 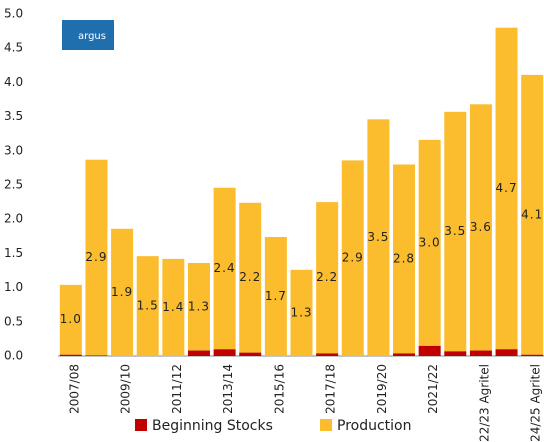 I want to click on value-label: 2.8, so click(x=404, y=258).